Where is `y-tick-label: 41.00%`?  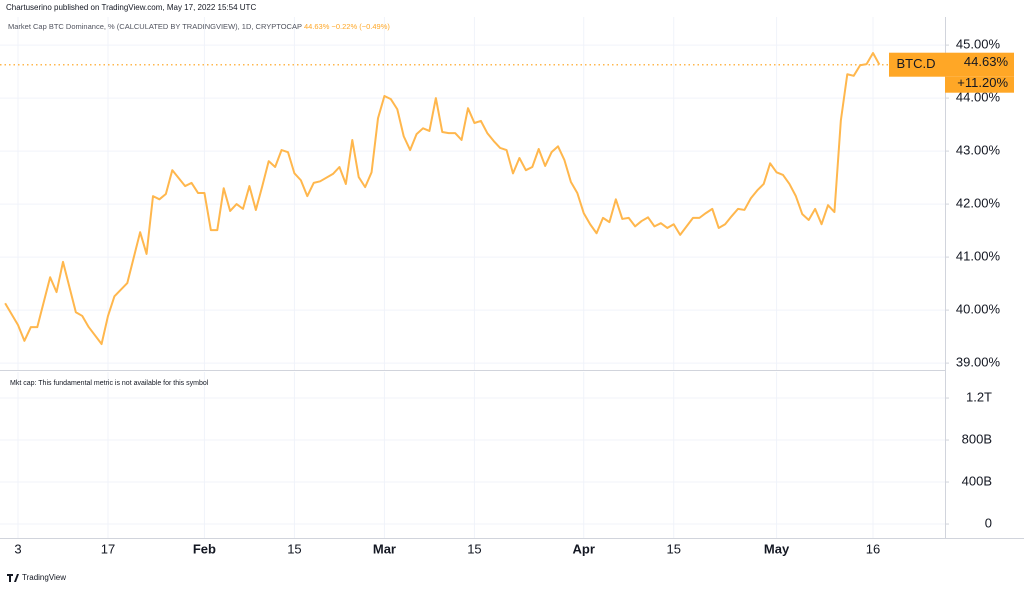
y-tick-label: 41.00% is located at coordinates (978, 256).